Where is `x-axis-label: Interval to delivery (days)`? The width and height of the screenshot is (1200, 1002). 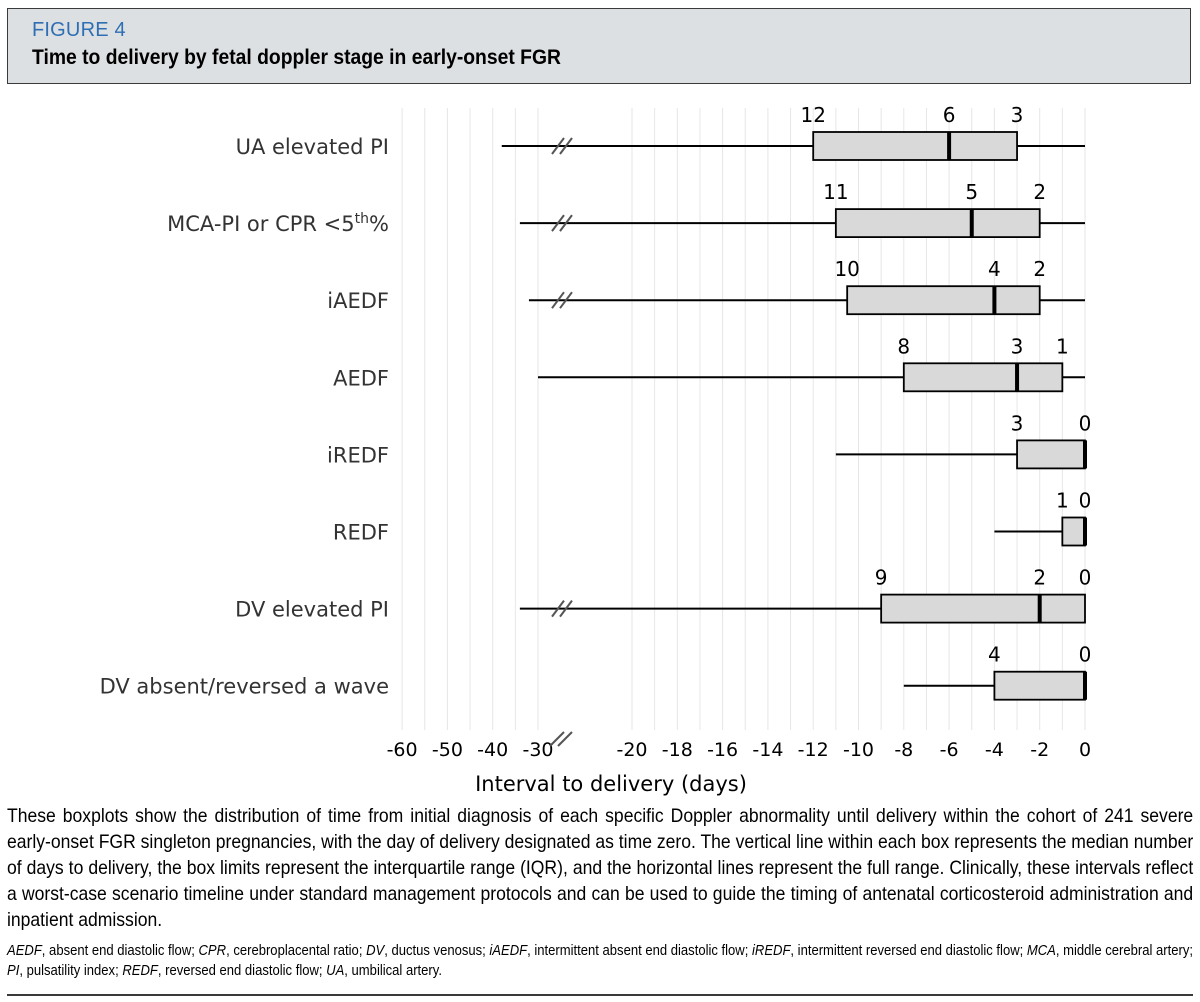
x-axis-label: Interval to delivery (days) is located at coordinates (611, 784).